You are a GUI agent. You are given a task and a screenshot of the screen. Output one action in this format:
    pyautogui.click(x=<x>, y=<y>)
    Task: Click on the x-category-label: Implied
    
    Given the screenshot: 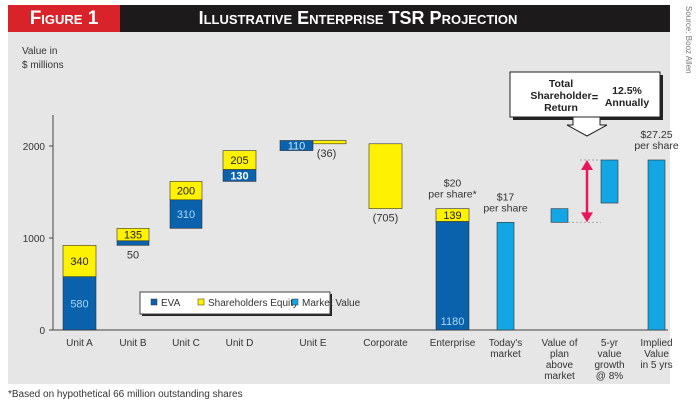 What is the action you would take?
    pyautogui.click(x=656, y=343)
    